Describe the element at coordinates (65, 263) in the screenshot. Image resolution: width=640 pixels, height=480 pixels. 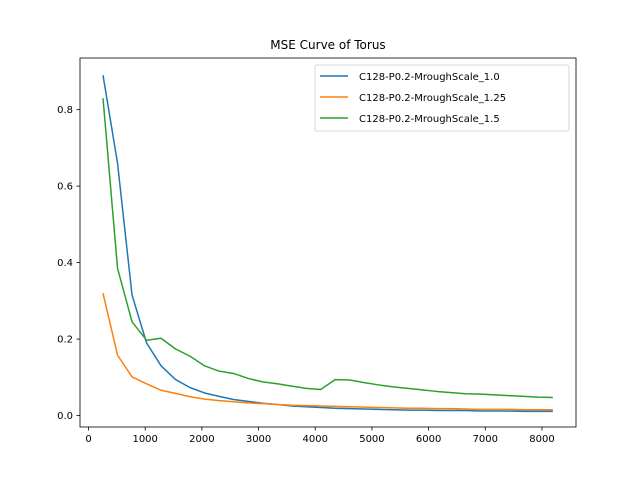
I see `y-tick-label: 0.4` at that location.